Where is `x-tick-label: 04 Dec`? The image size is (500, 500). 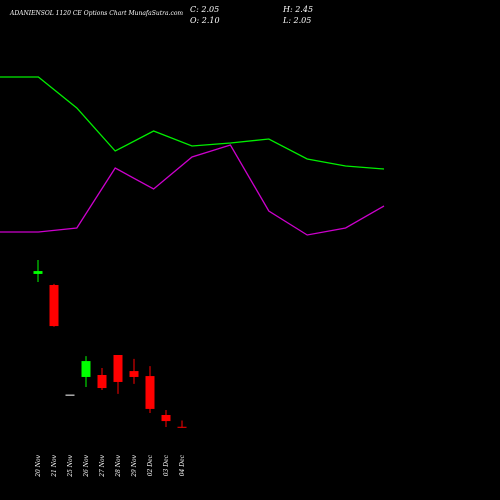 x-tick-label: 04 Dec is located at coordinates (182, 465).